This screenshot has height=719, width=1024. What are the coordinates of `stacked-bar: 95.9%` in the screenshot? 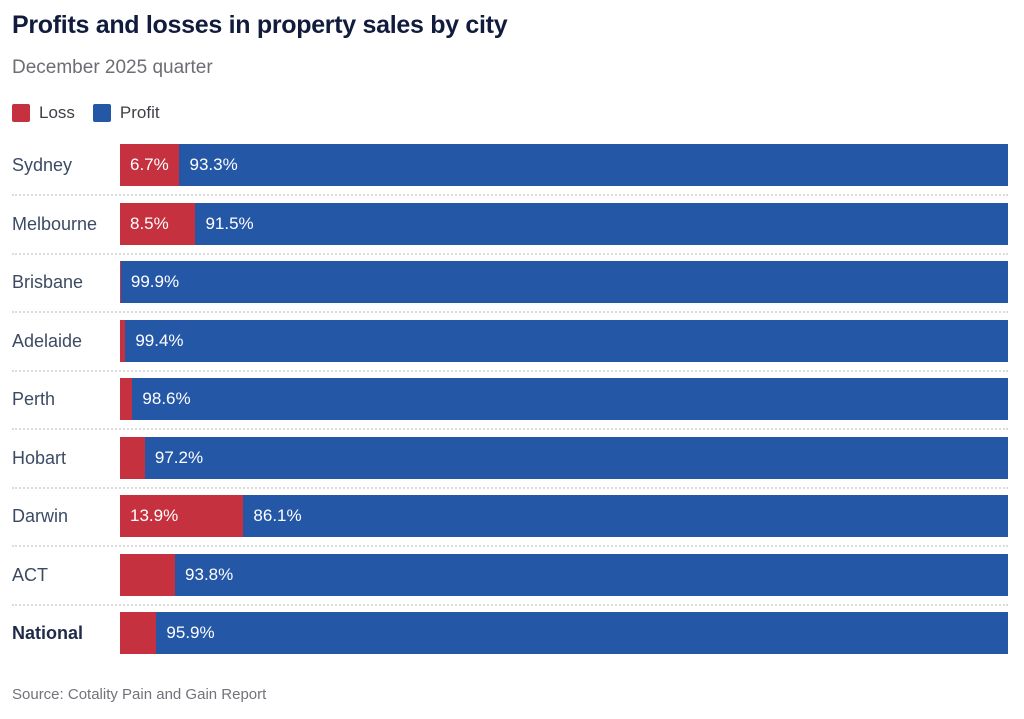 It's located at (564, 633).